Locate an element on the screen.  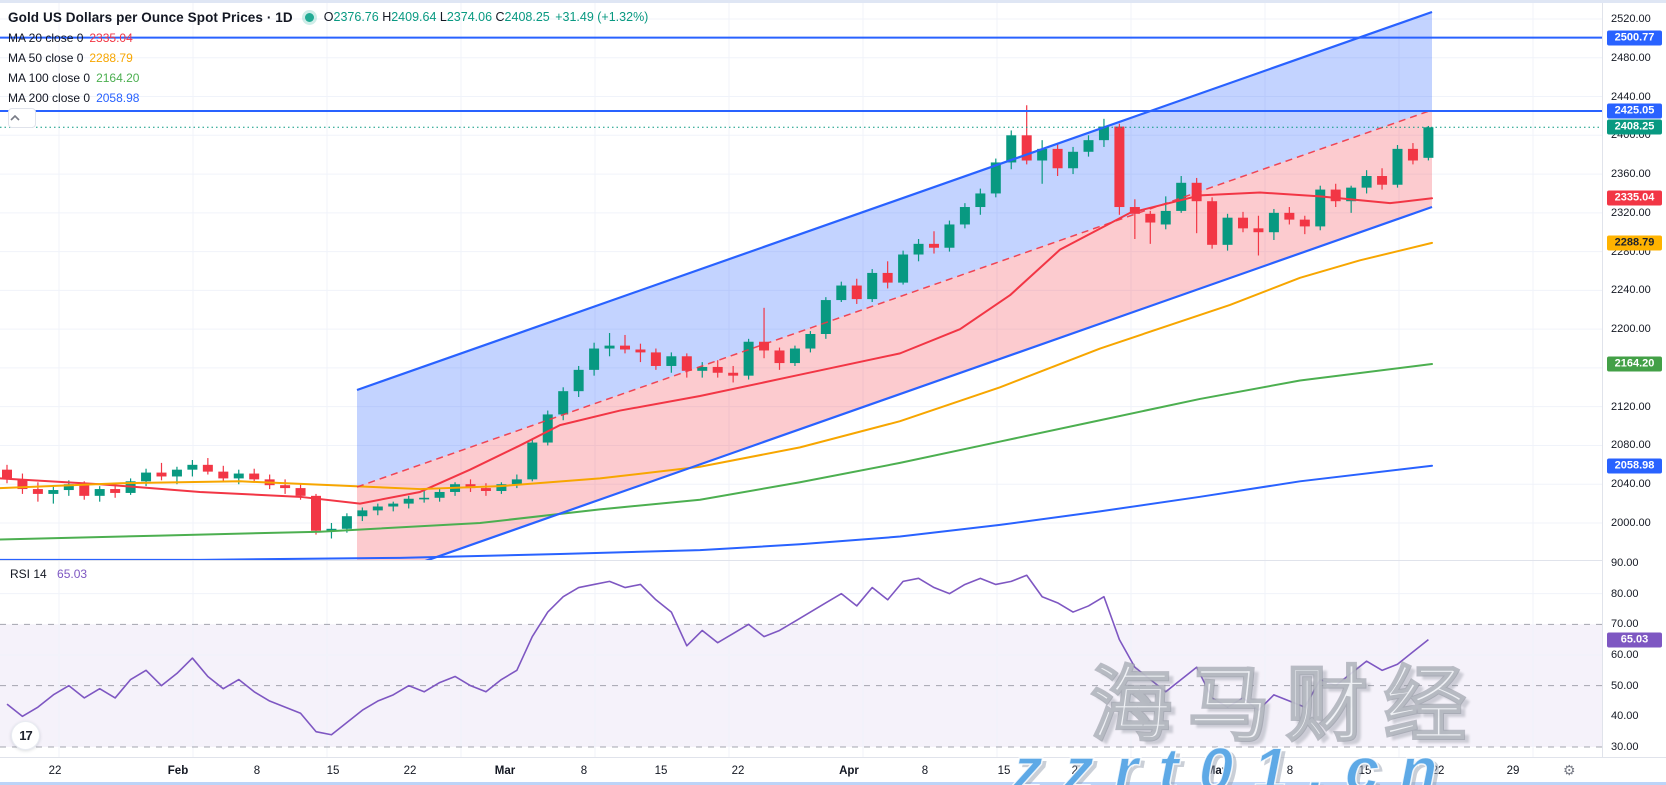
price-axis-label: 2480.00 is located at coordinates (1631, 57).